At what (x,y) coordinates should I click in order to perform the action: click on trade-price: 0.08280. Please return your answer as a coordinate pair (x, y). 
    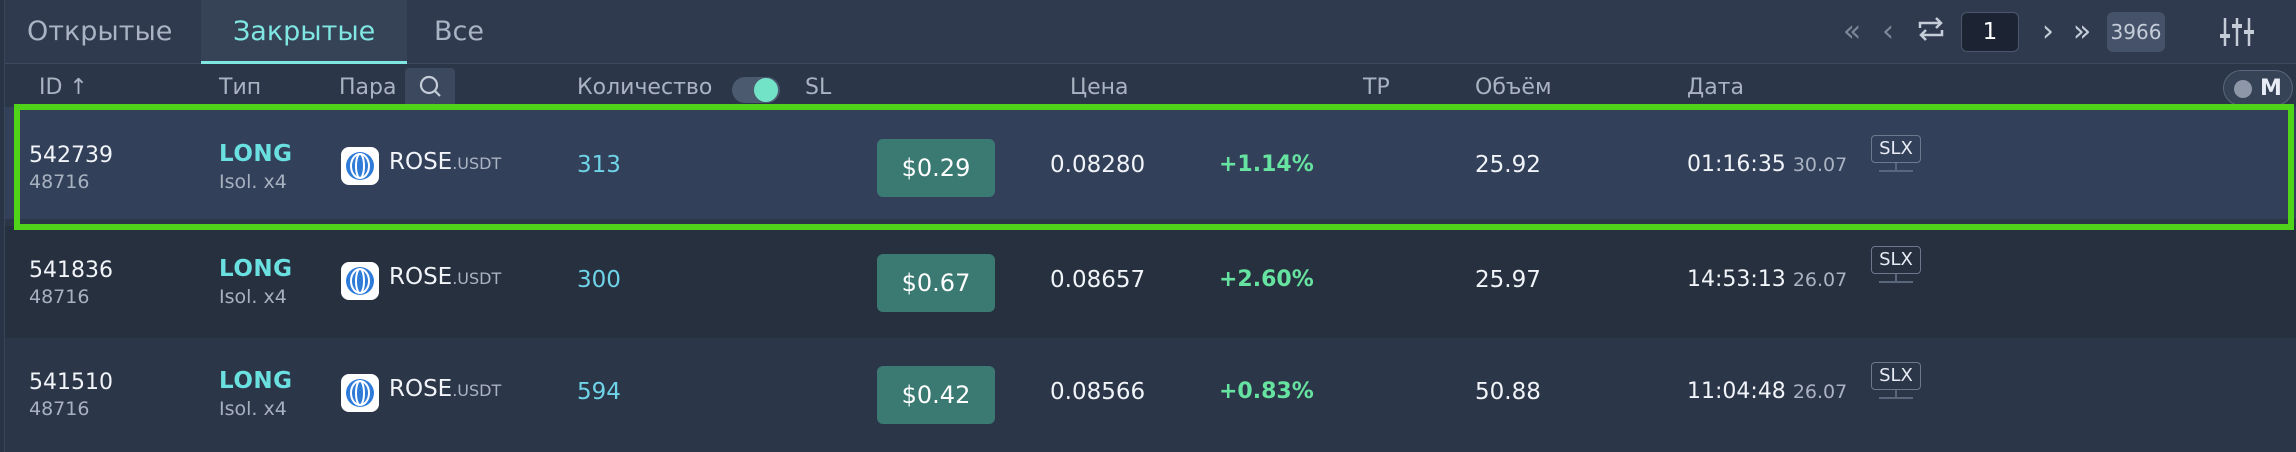
    Looking at the image, I should click on (1098, 165).